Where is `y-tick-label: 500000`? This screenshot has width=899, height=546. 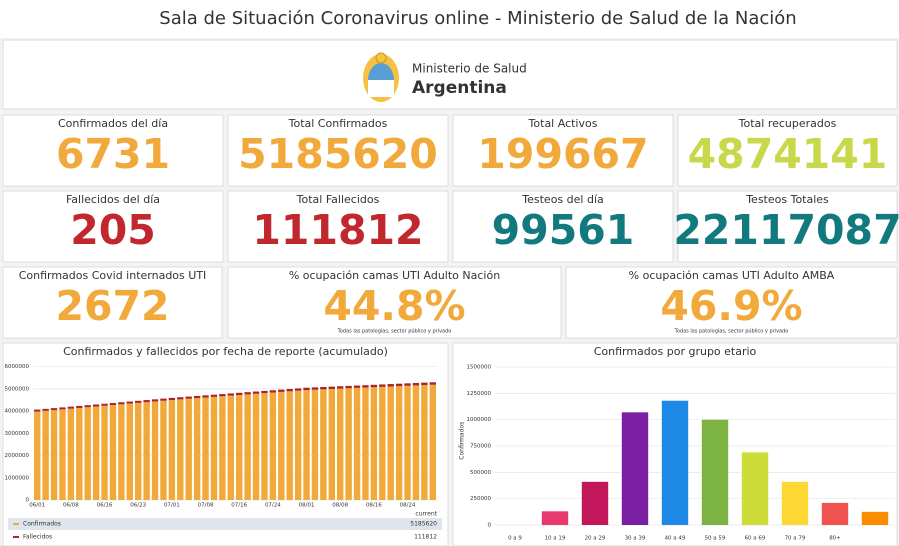
y-tick-label: 500000 is located at coordinates (480, 473).